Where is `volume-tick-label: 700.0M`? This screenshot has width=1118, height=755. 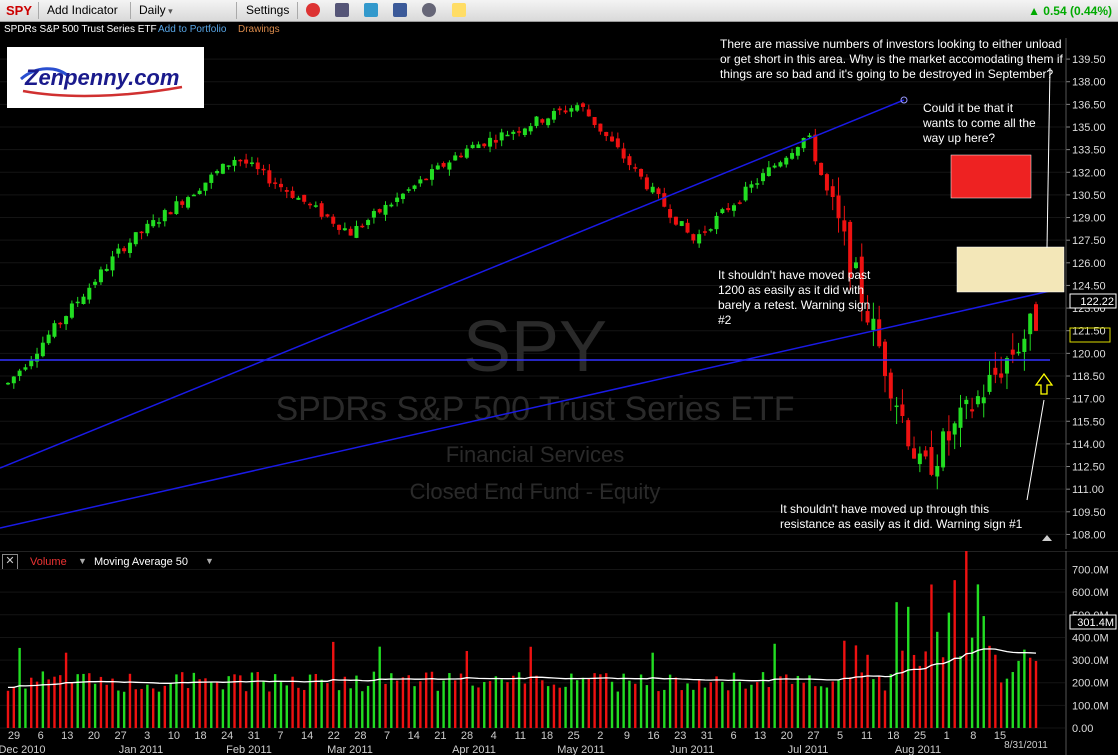
volume-tick-label: 700.0M is located at coordinates (1090, 571).